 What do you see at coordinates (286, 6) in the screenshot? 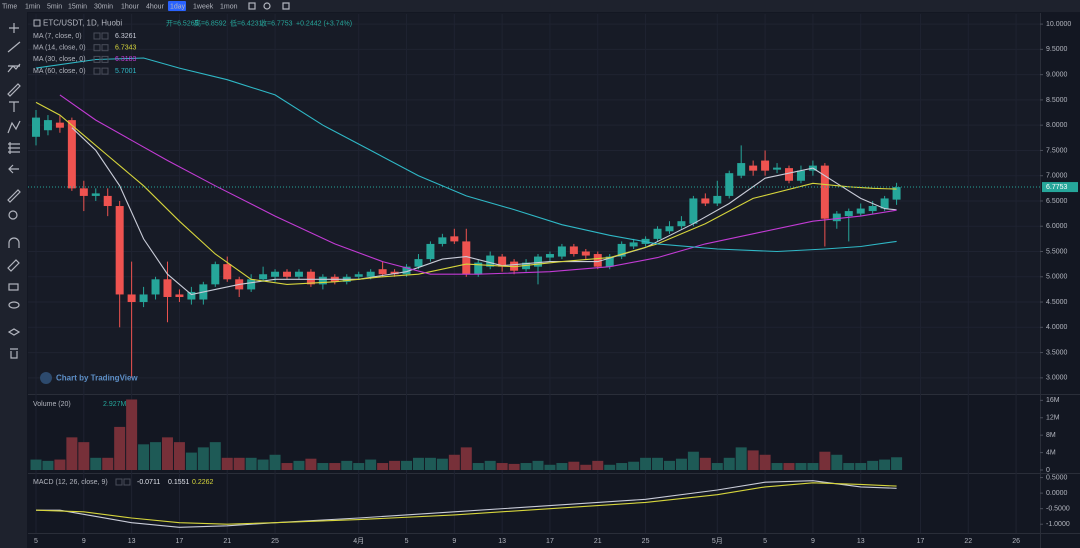
I see `fullscreen-button` at bounding box center [286, 6].